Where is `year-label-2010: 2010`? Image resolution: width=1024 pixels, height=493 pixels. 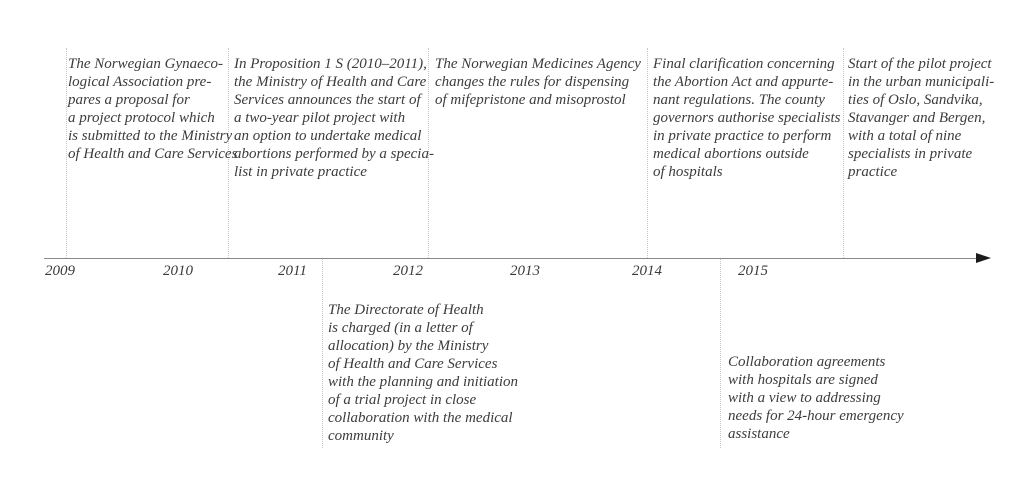 year-label-2010: 2010 is located at coordinates (178, 271).